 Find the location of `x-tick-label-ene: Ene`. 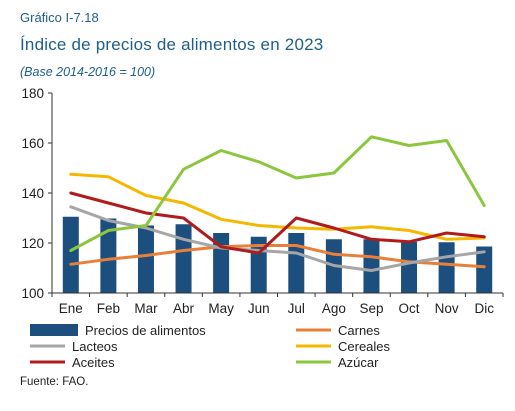

x-tick-label-ene: Ene is located at coordinates (71, 308).